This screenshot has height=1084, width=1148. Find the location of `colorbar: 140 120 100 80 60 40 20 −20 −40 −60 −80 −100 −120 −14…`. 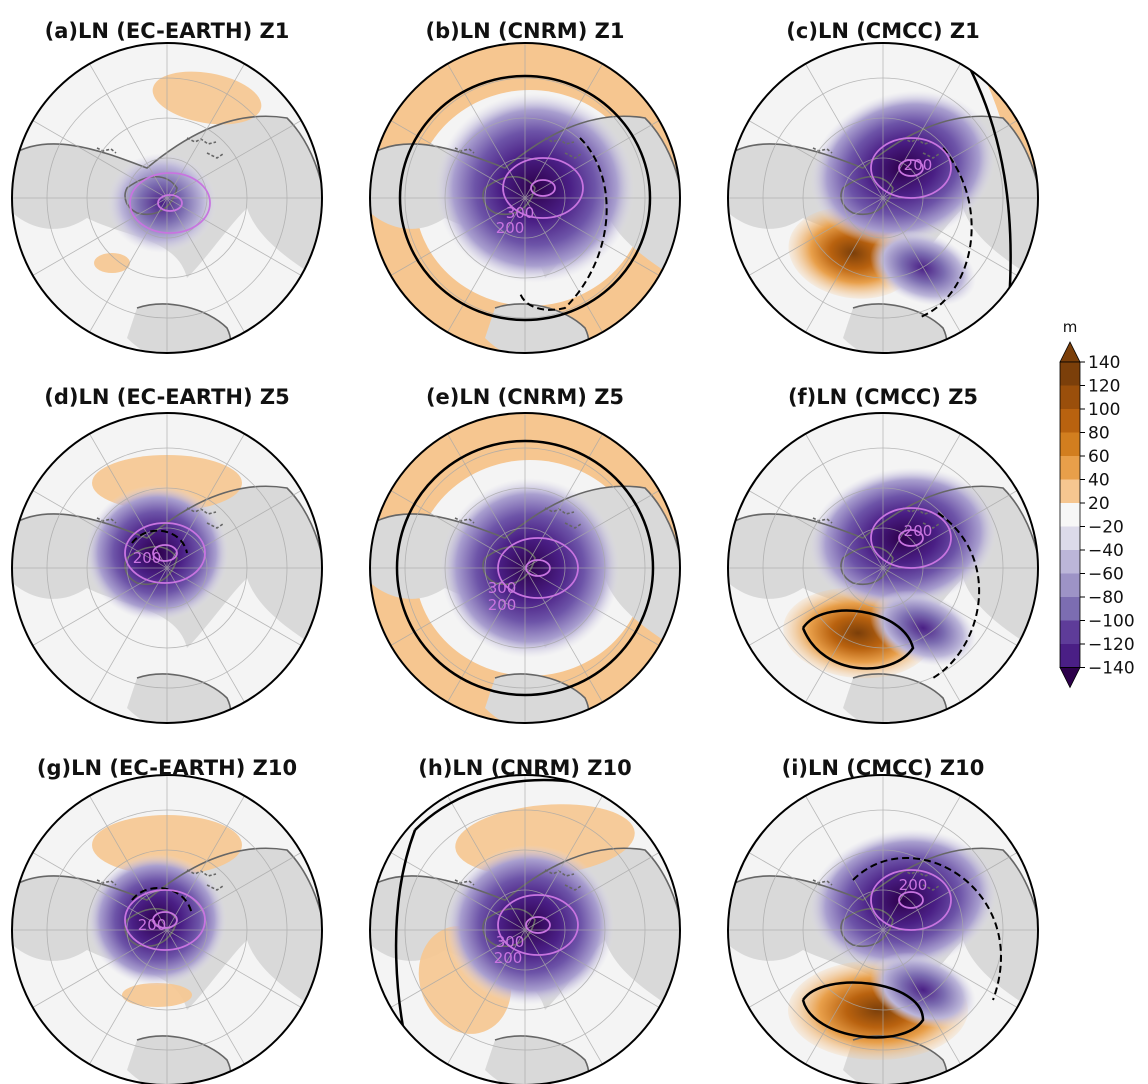

colorbar: 140 120 100 80 60 40 20 −20 −40 −60 −80 −100 −120 −14… is located at coordinates (1097, 503).